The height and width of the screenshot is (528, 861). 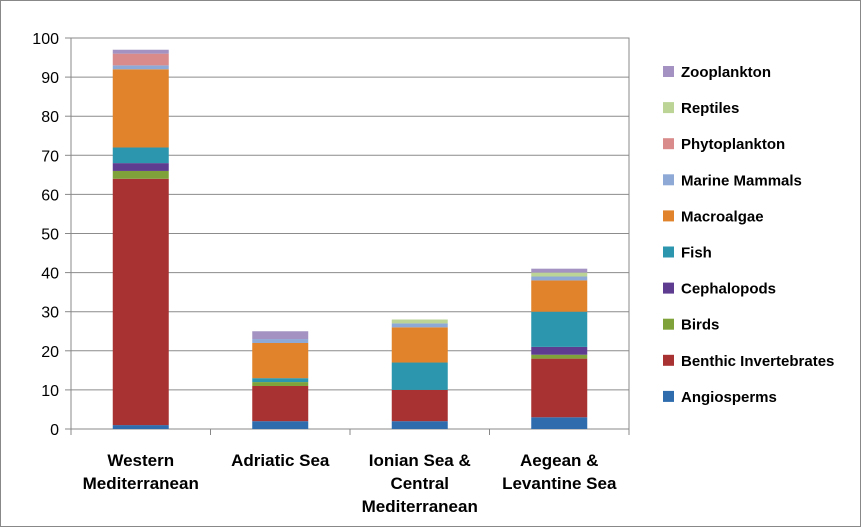 What do you see at coordinates (45, 39) in the screenshot?
I see `y-tick-label: 100` at bounding box center [45, 39].